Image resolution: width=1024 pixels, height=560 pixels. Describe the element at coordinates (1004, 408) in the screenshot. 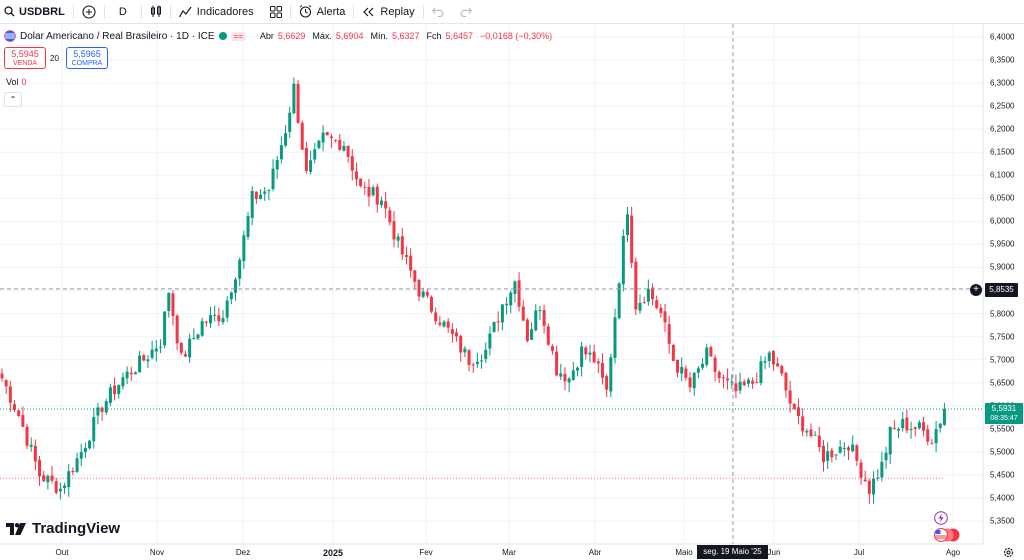

I see `last-price-value: 5,5931` at that location.